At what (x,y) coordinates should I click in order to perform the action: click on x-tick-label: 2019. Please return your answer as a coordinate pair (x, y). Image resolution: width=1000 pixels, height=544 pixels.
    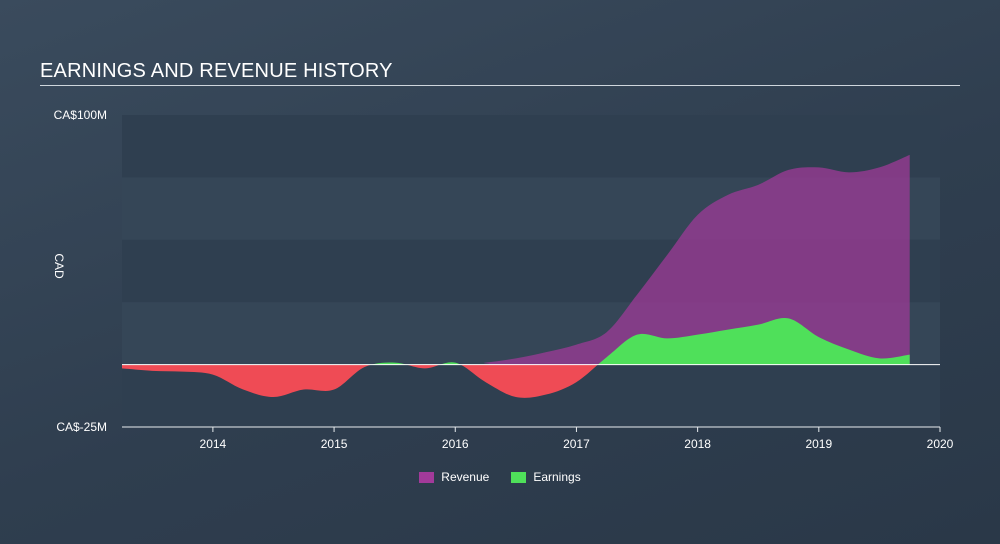
    Looking at the image, I should click on (818, 444).